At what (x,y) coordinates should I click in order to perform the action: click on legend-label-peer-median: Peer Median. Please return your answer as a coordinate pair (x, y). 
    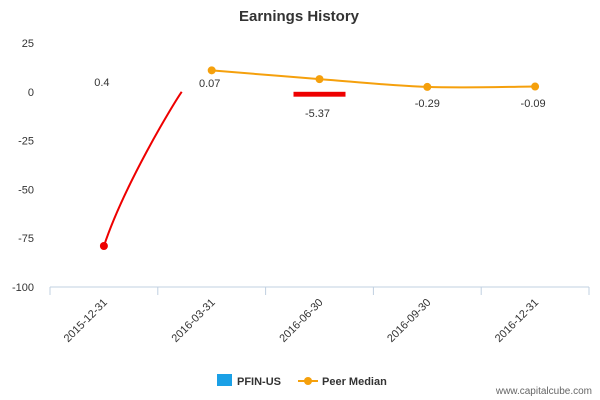
    Looking at the image, I should click on (354, 382).